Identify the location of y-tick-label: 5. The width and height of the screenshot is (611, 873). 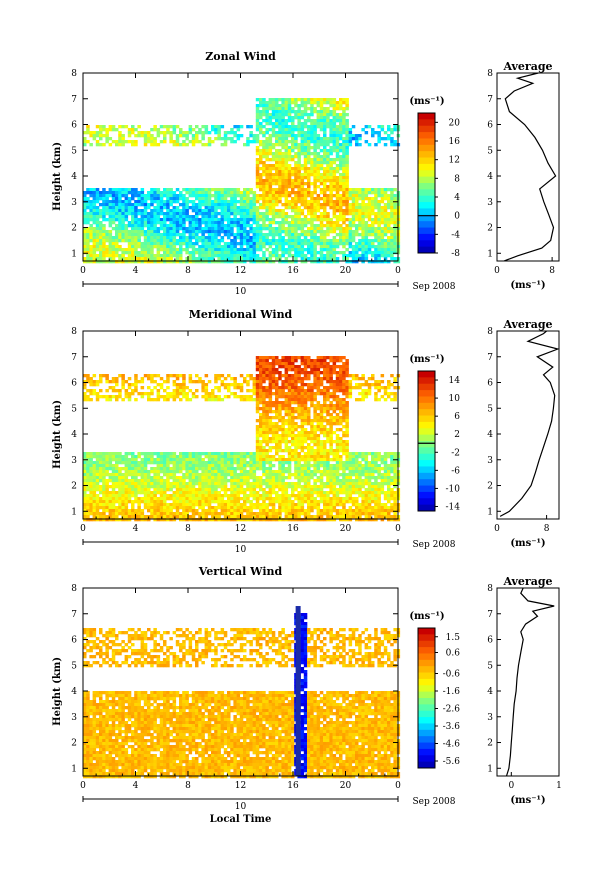
(74, 151).